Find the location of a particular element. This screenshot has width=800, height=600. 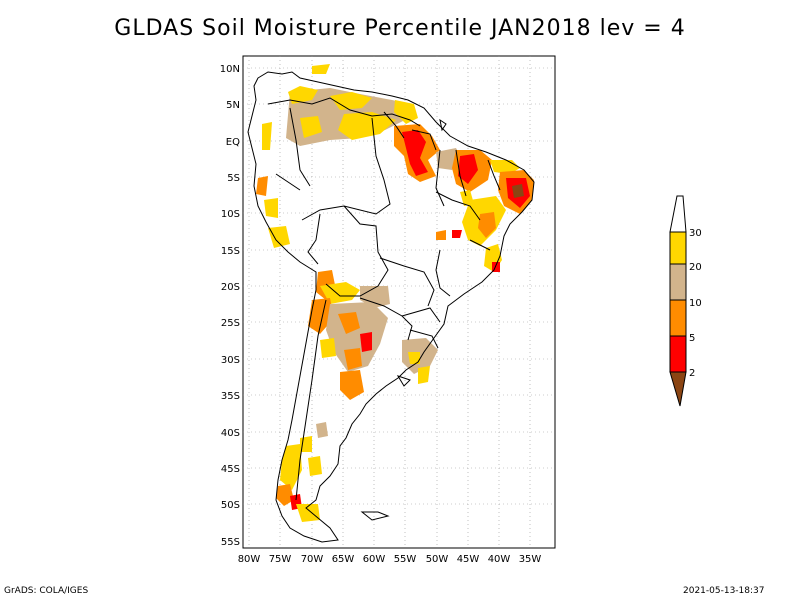

color-legend: 30 20 10 5 2 is located at coordinates (685, 301).